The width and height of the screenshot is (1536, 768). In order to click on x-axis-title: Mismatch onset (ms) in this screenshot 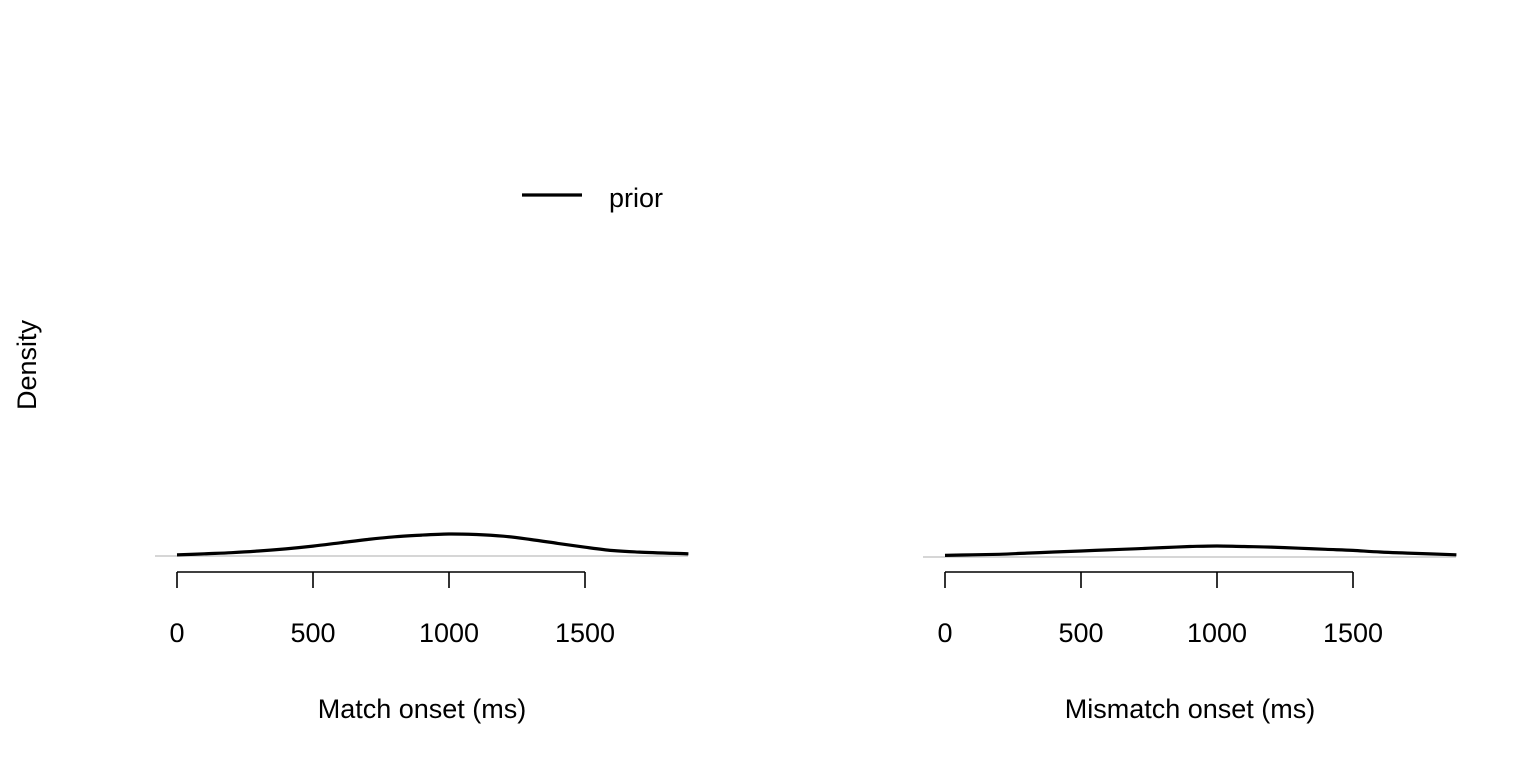, I will do `click(1190, 709)`.